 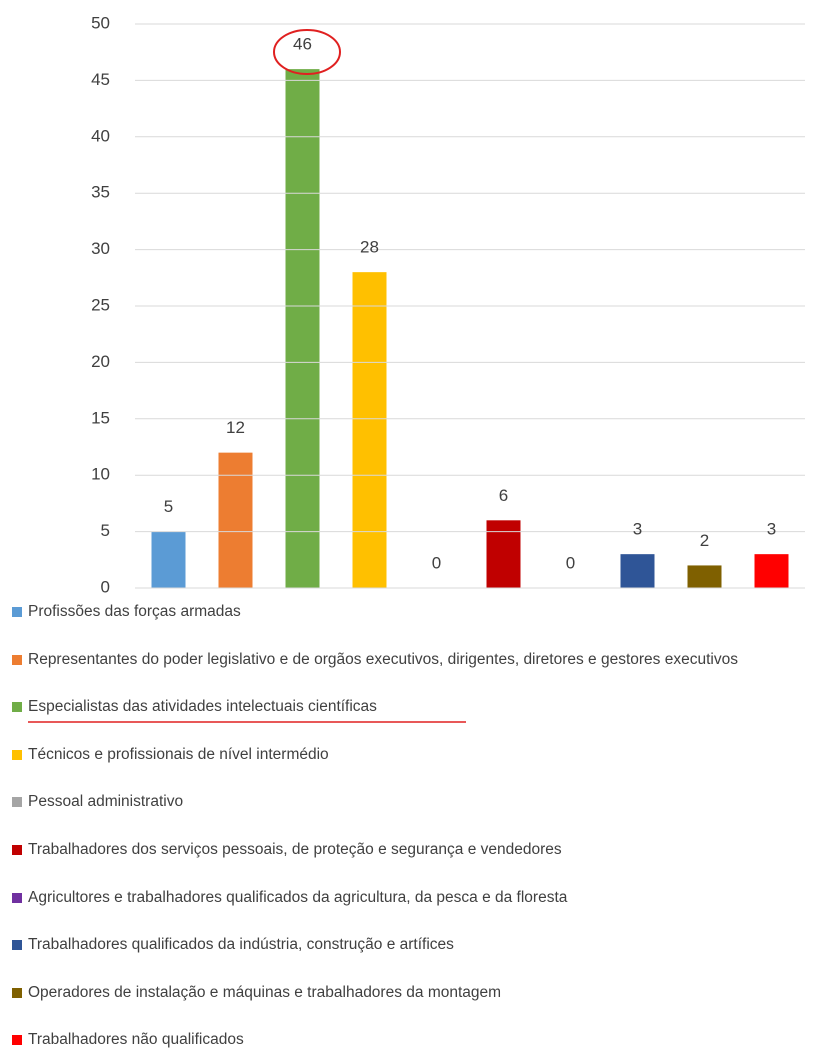 What do you see at coordinates (100, 135) in the screenshot?
I see `y-tick-label: 40` at bounding box center [100, 135].